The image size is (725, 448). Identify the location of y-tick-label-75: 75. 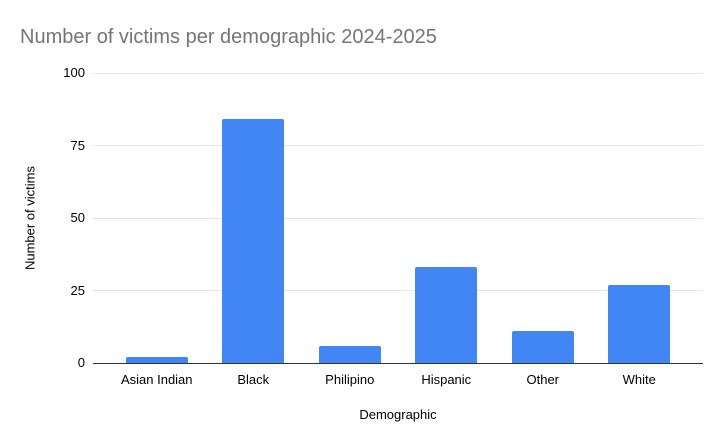
(77, 145).